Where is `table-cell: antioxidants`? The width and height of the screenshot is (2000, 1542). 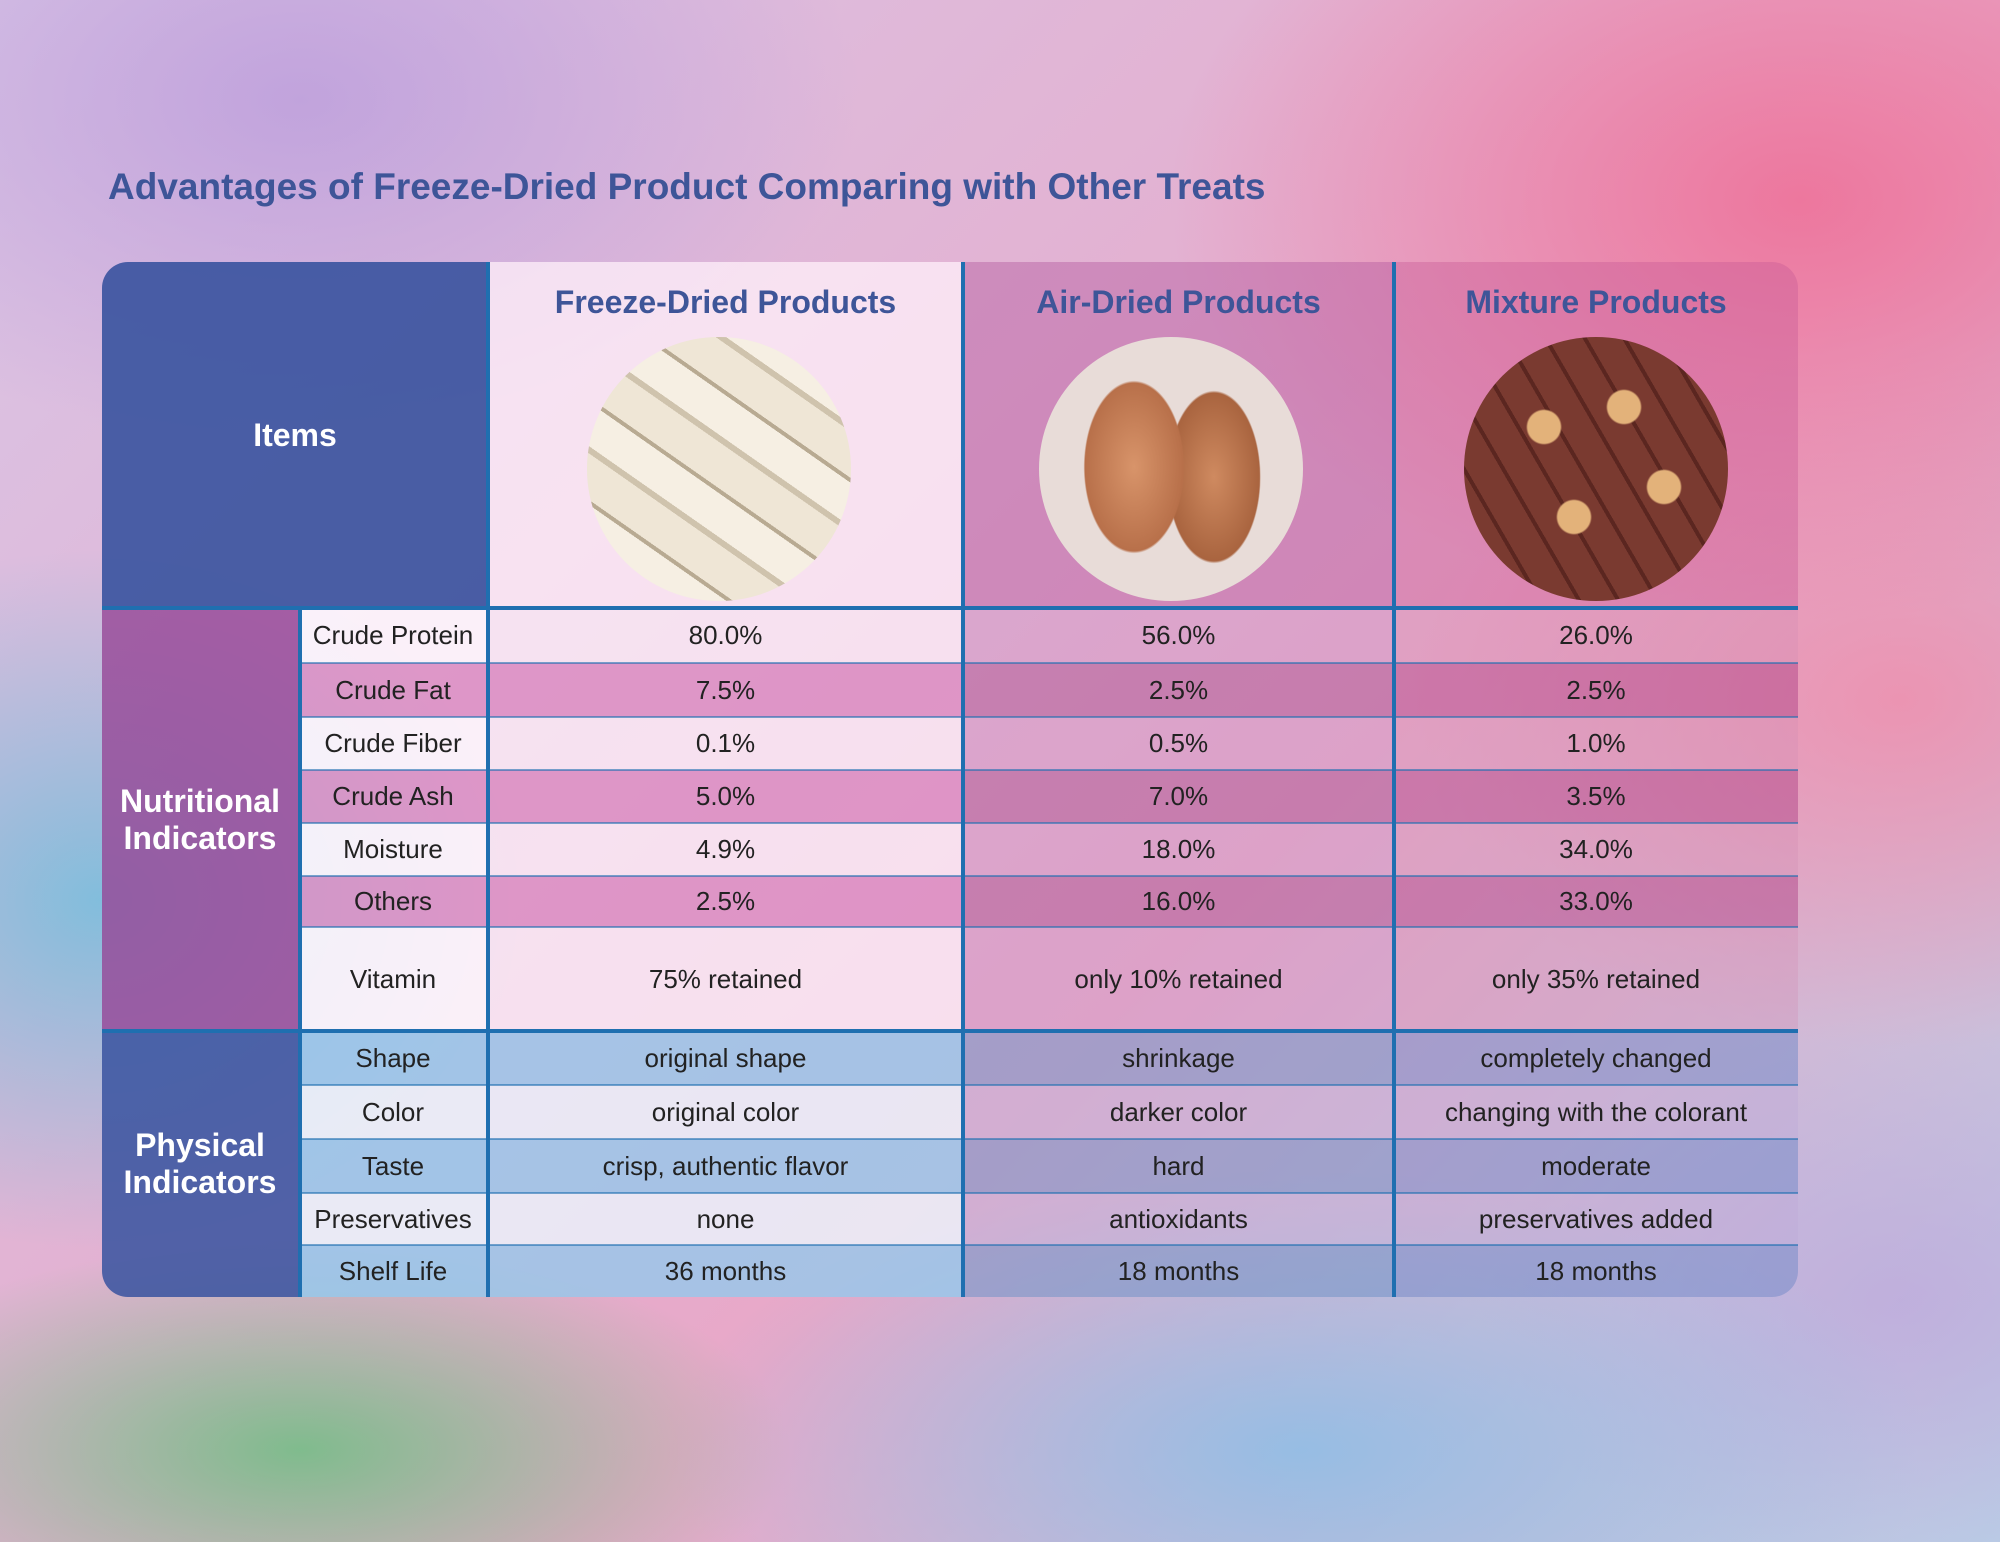
table-cell: antioxidants is located at coordinates (1178, 1219).